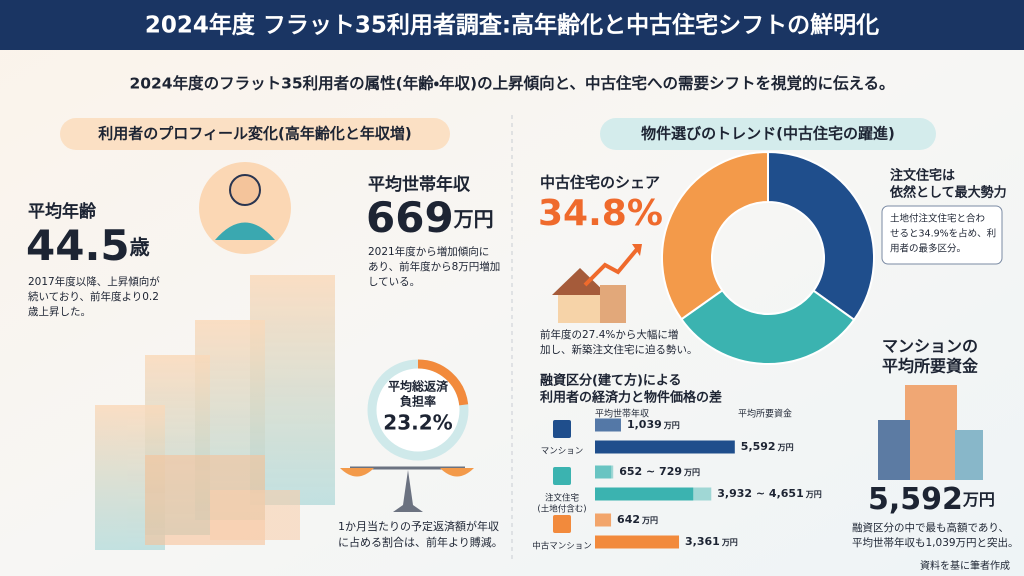  What do you see at coordinates (928, 249) in the screenshot?
I see `note-line: 用者の最多区分。` at bounding box center [928, 249].